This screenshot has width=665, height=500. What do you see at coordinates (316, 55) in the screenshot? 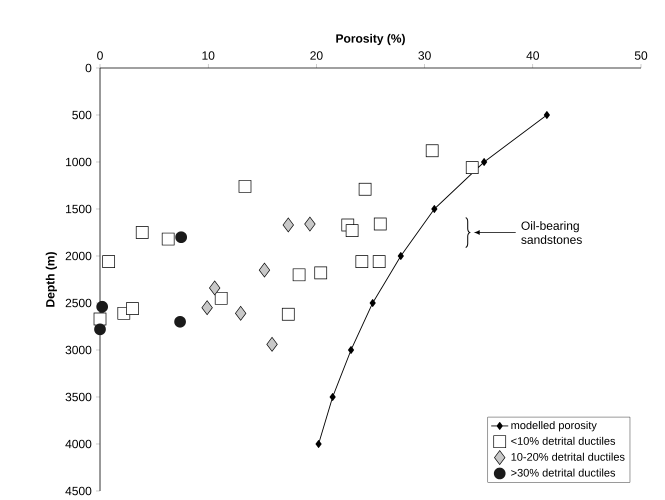
I see `x-tick-label: 20` at bounding box center [316, 55].